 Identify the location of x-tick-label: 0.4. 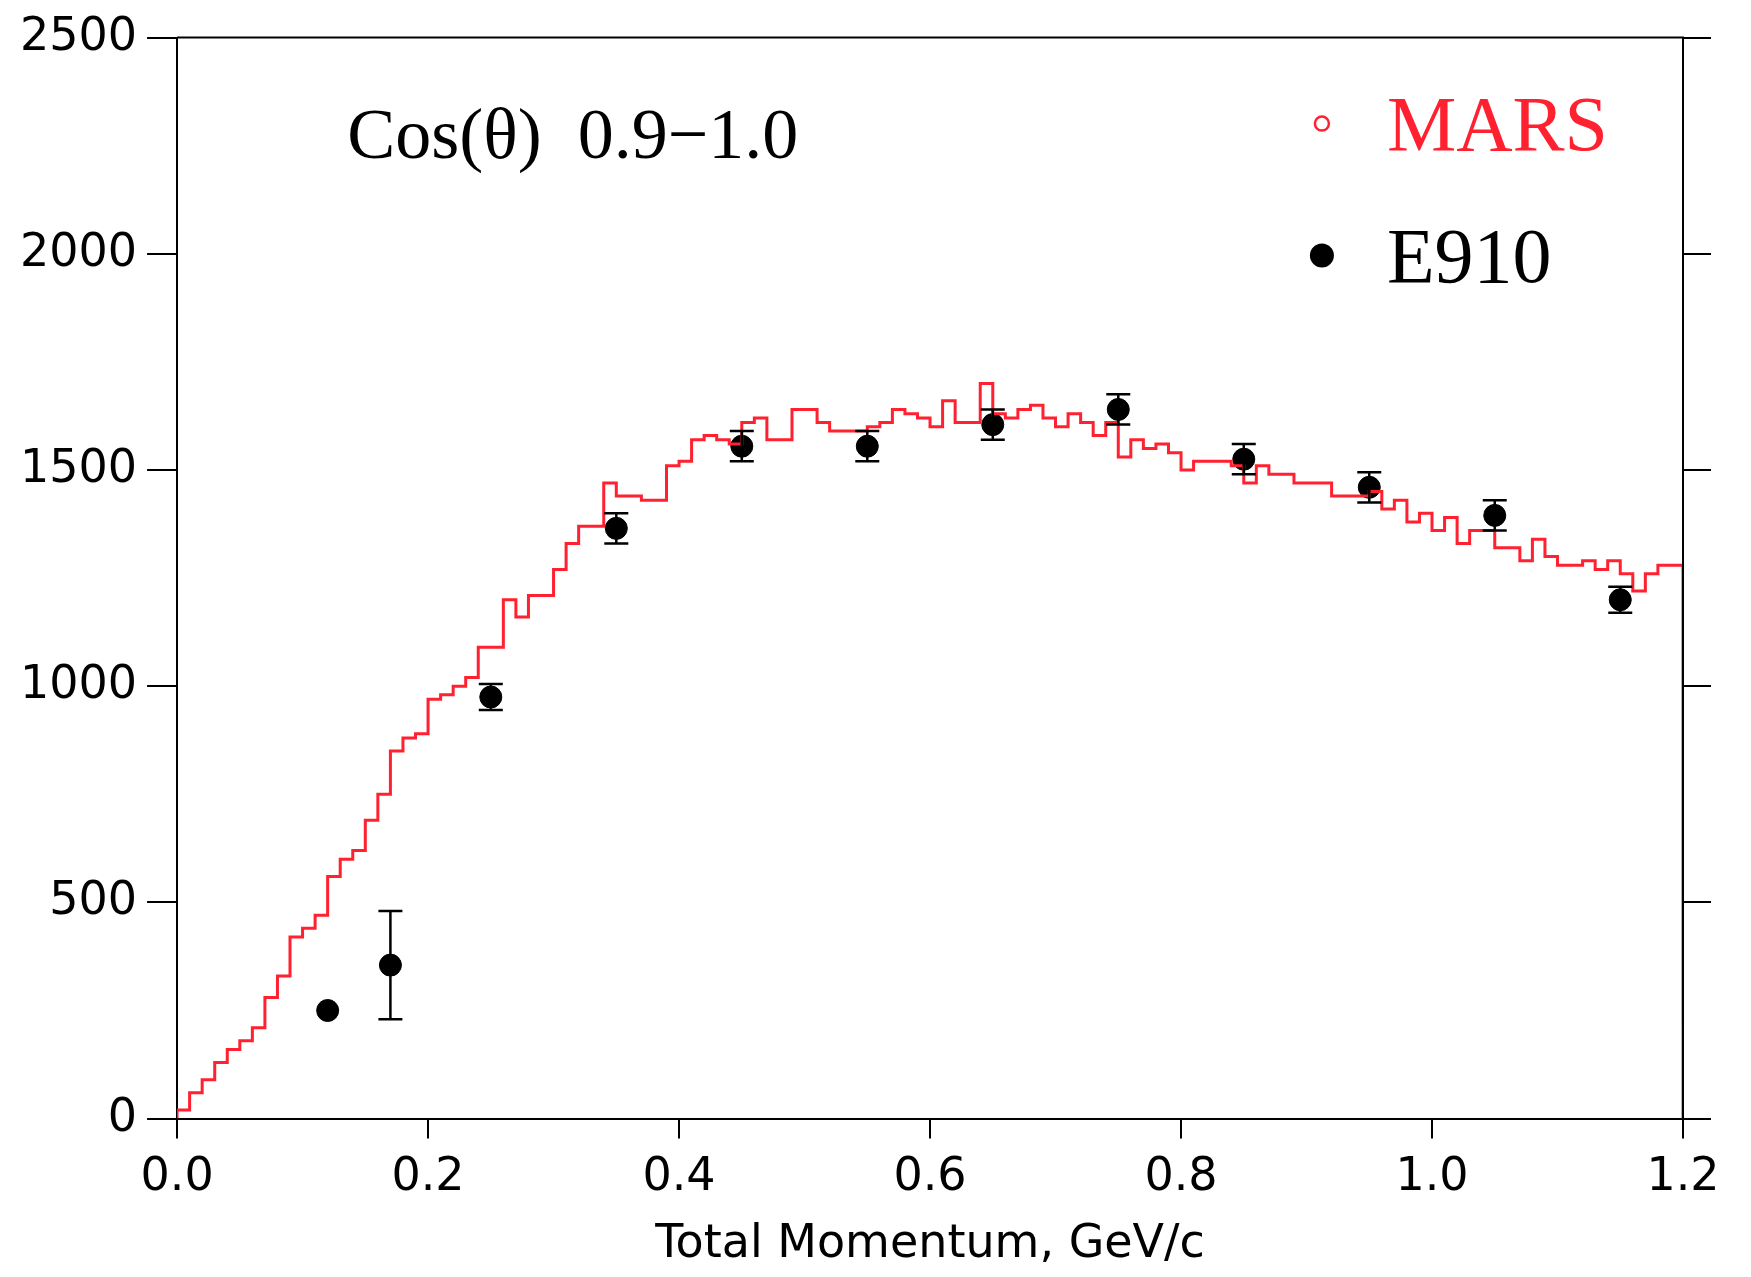
(679, 1174).